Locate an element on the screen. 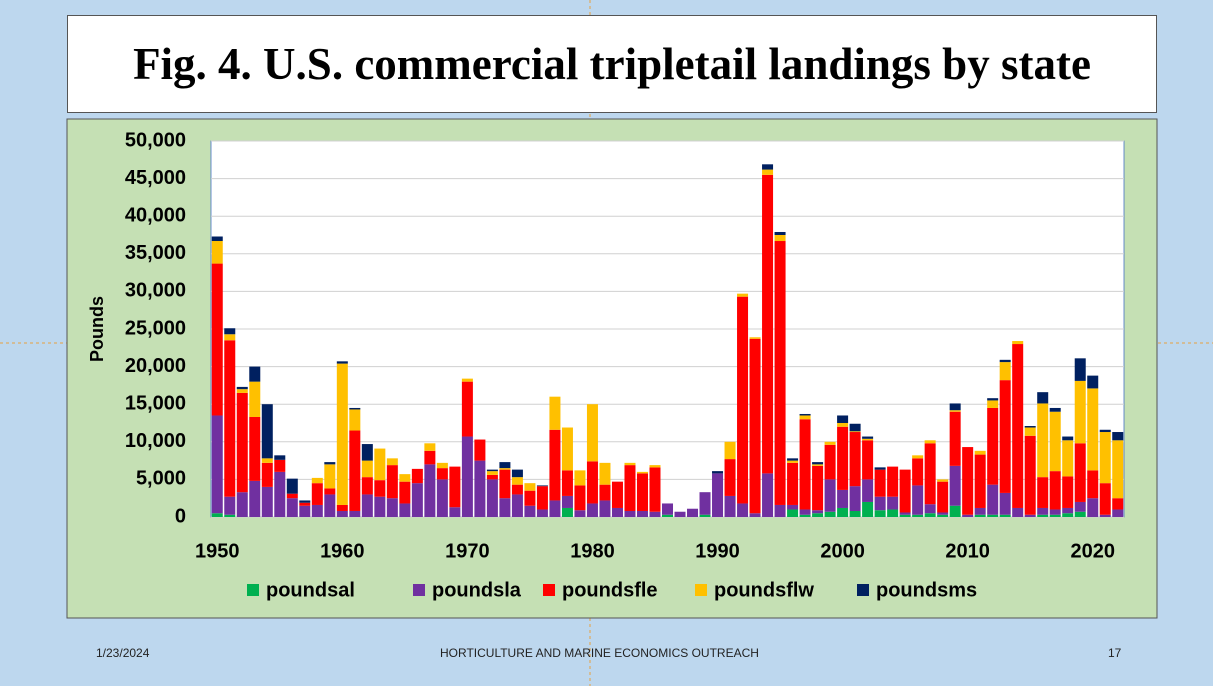  y-tick-label: 50,000 is located at coordinates (155, 140).